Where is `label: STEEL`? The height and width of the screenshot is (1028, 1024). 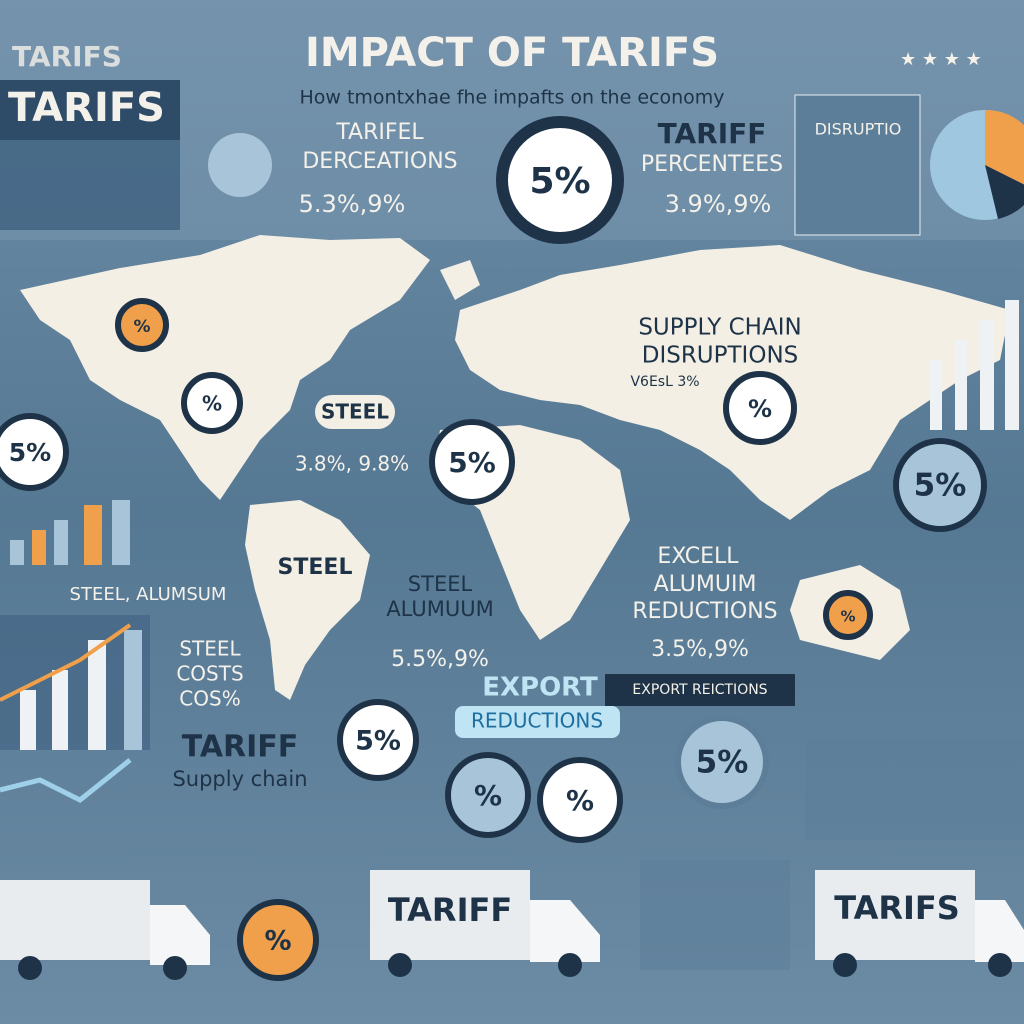 label: STEEL is located at coordinates (210, 649).